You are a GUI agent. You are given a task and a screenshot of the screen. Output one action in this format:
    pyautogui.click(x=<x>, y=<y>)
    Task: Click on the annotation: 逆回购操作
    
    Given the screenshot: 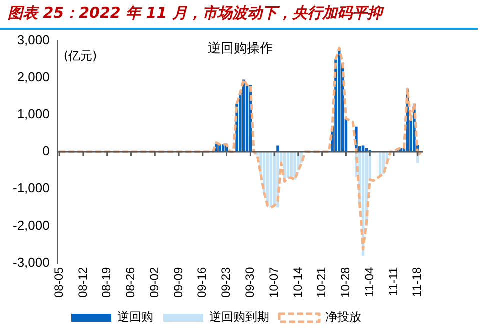 What is the action you would take?
    pyautogui.click(x=240, y=49)
    